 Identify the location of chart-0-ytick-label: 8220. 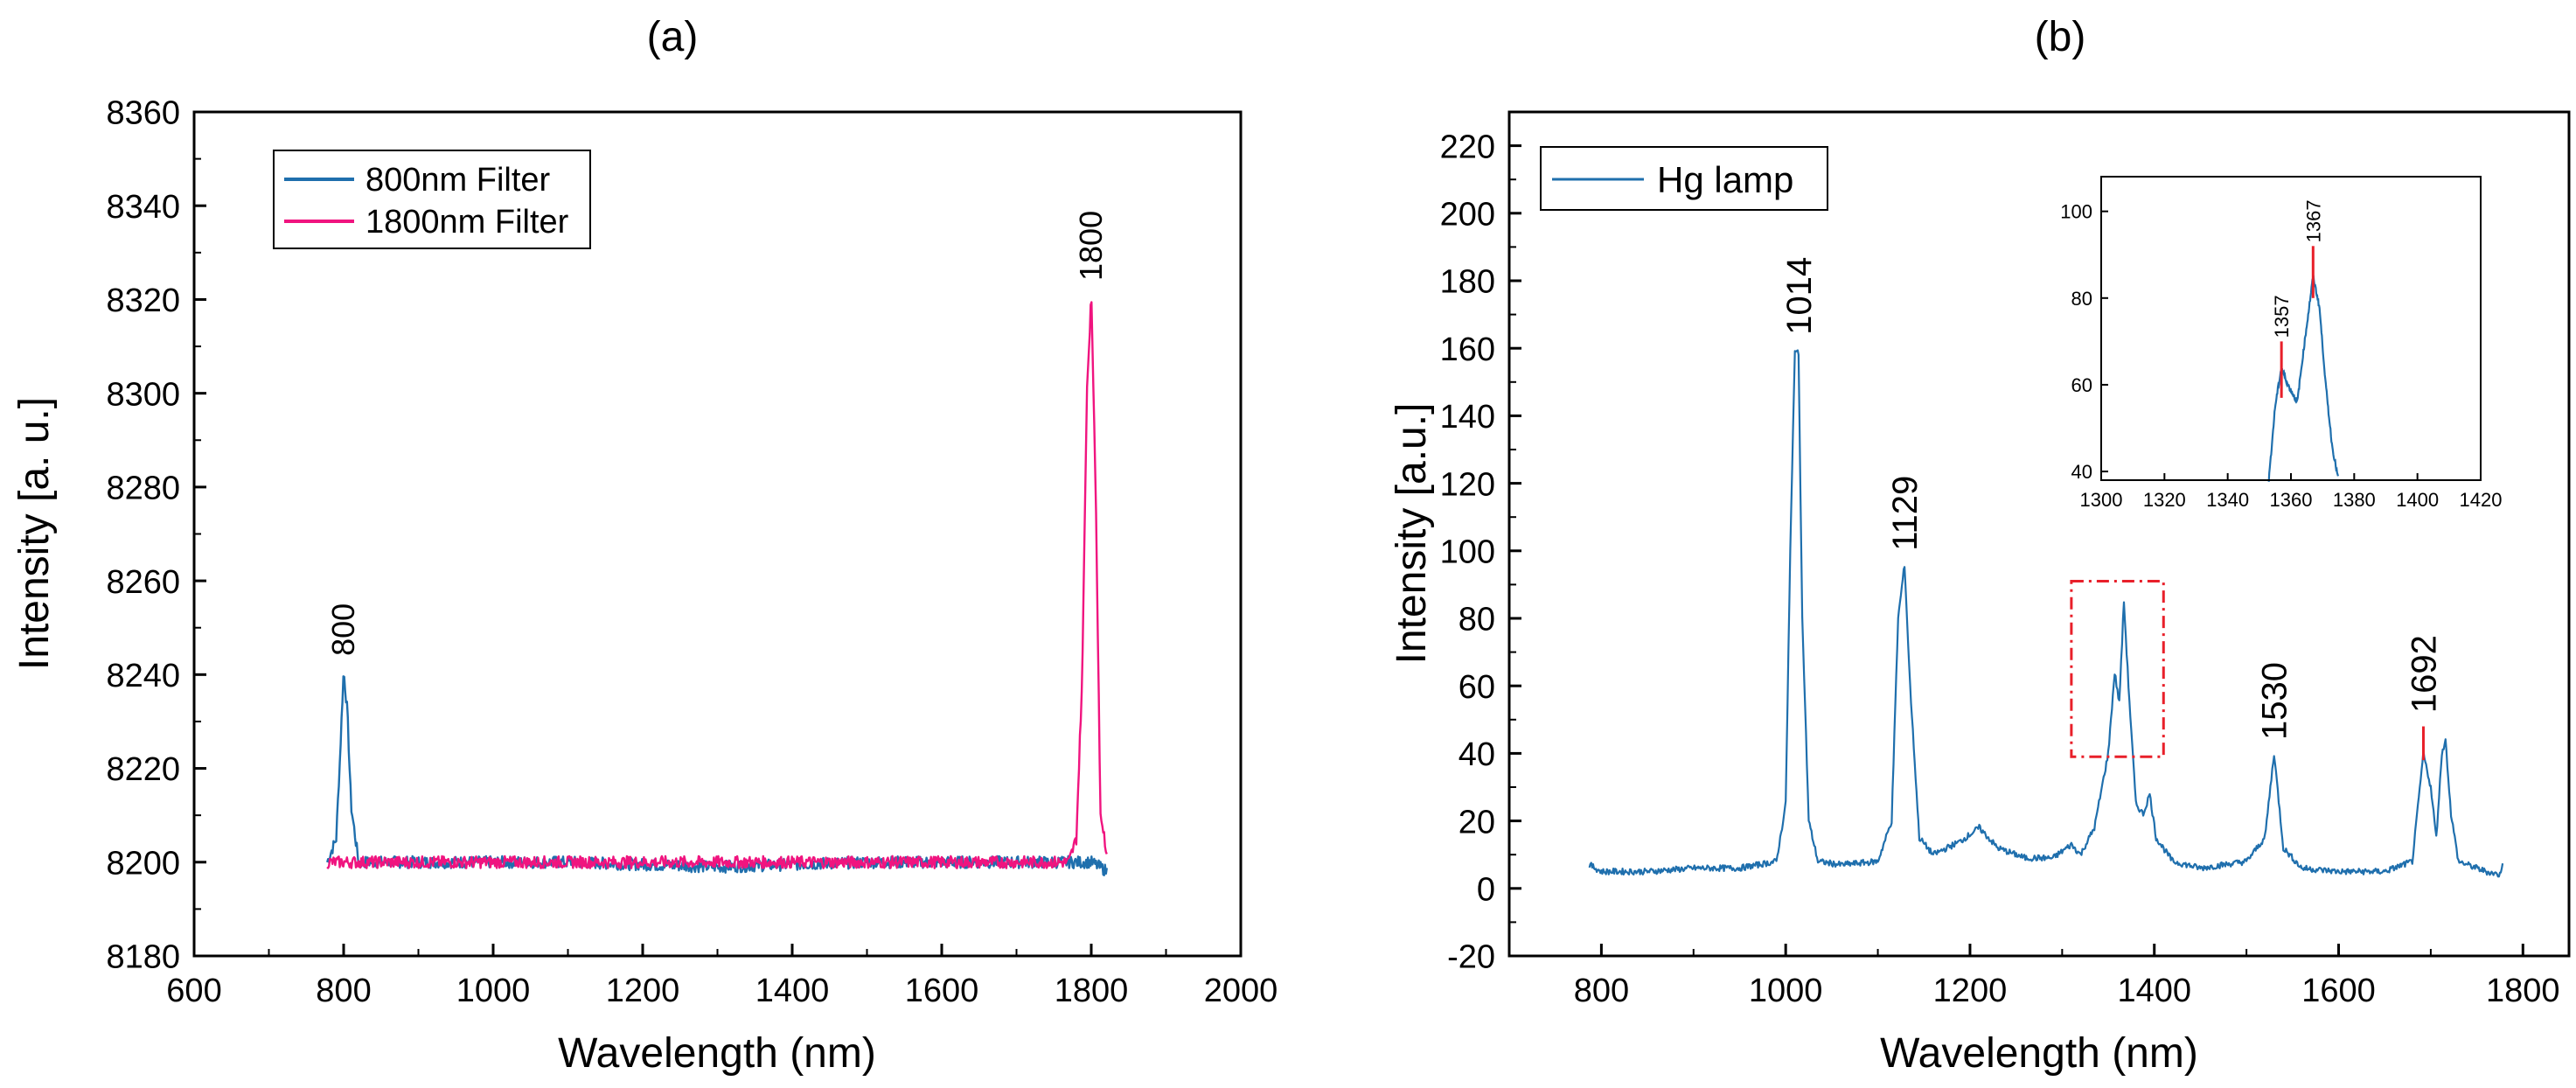
(143, 769).